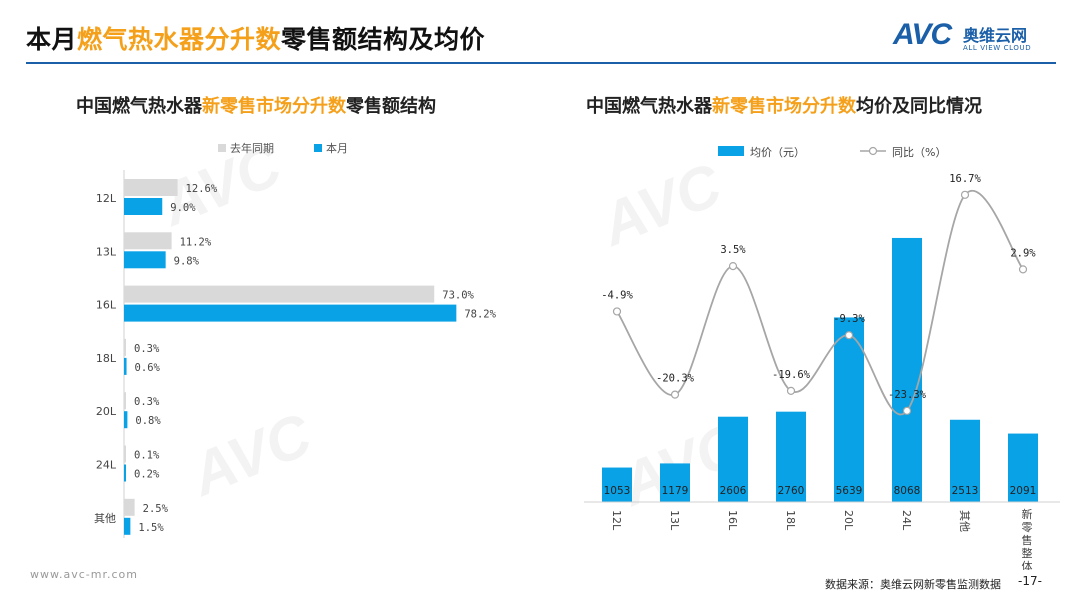  What do you see at coordinates (318, 148) in the screenshot?
I see `legend-swatch-this-month` at bounding box center [318, 148].